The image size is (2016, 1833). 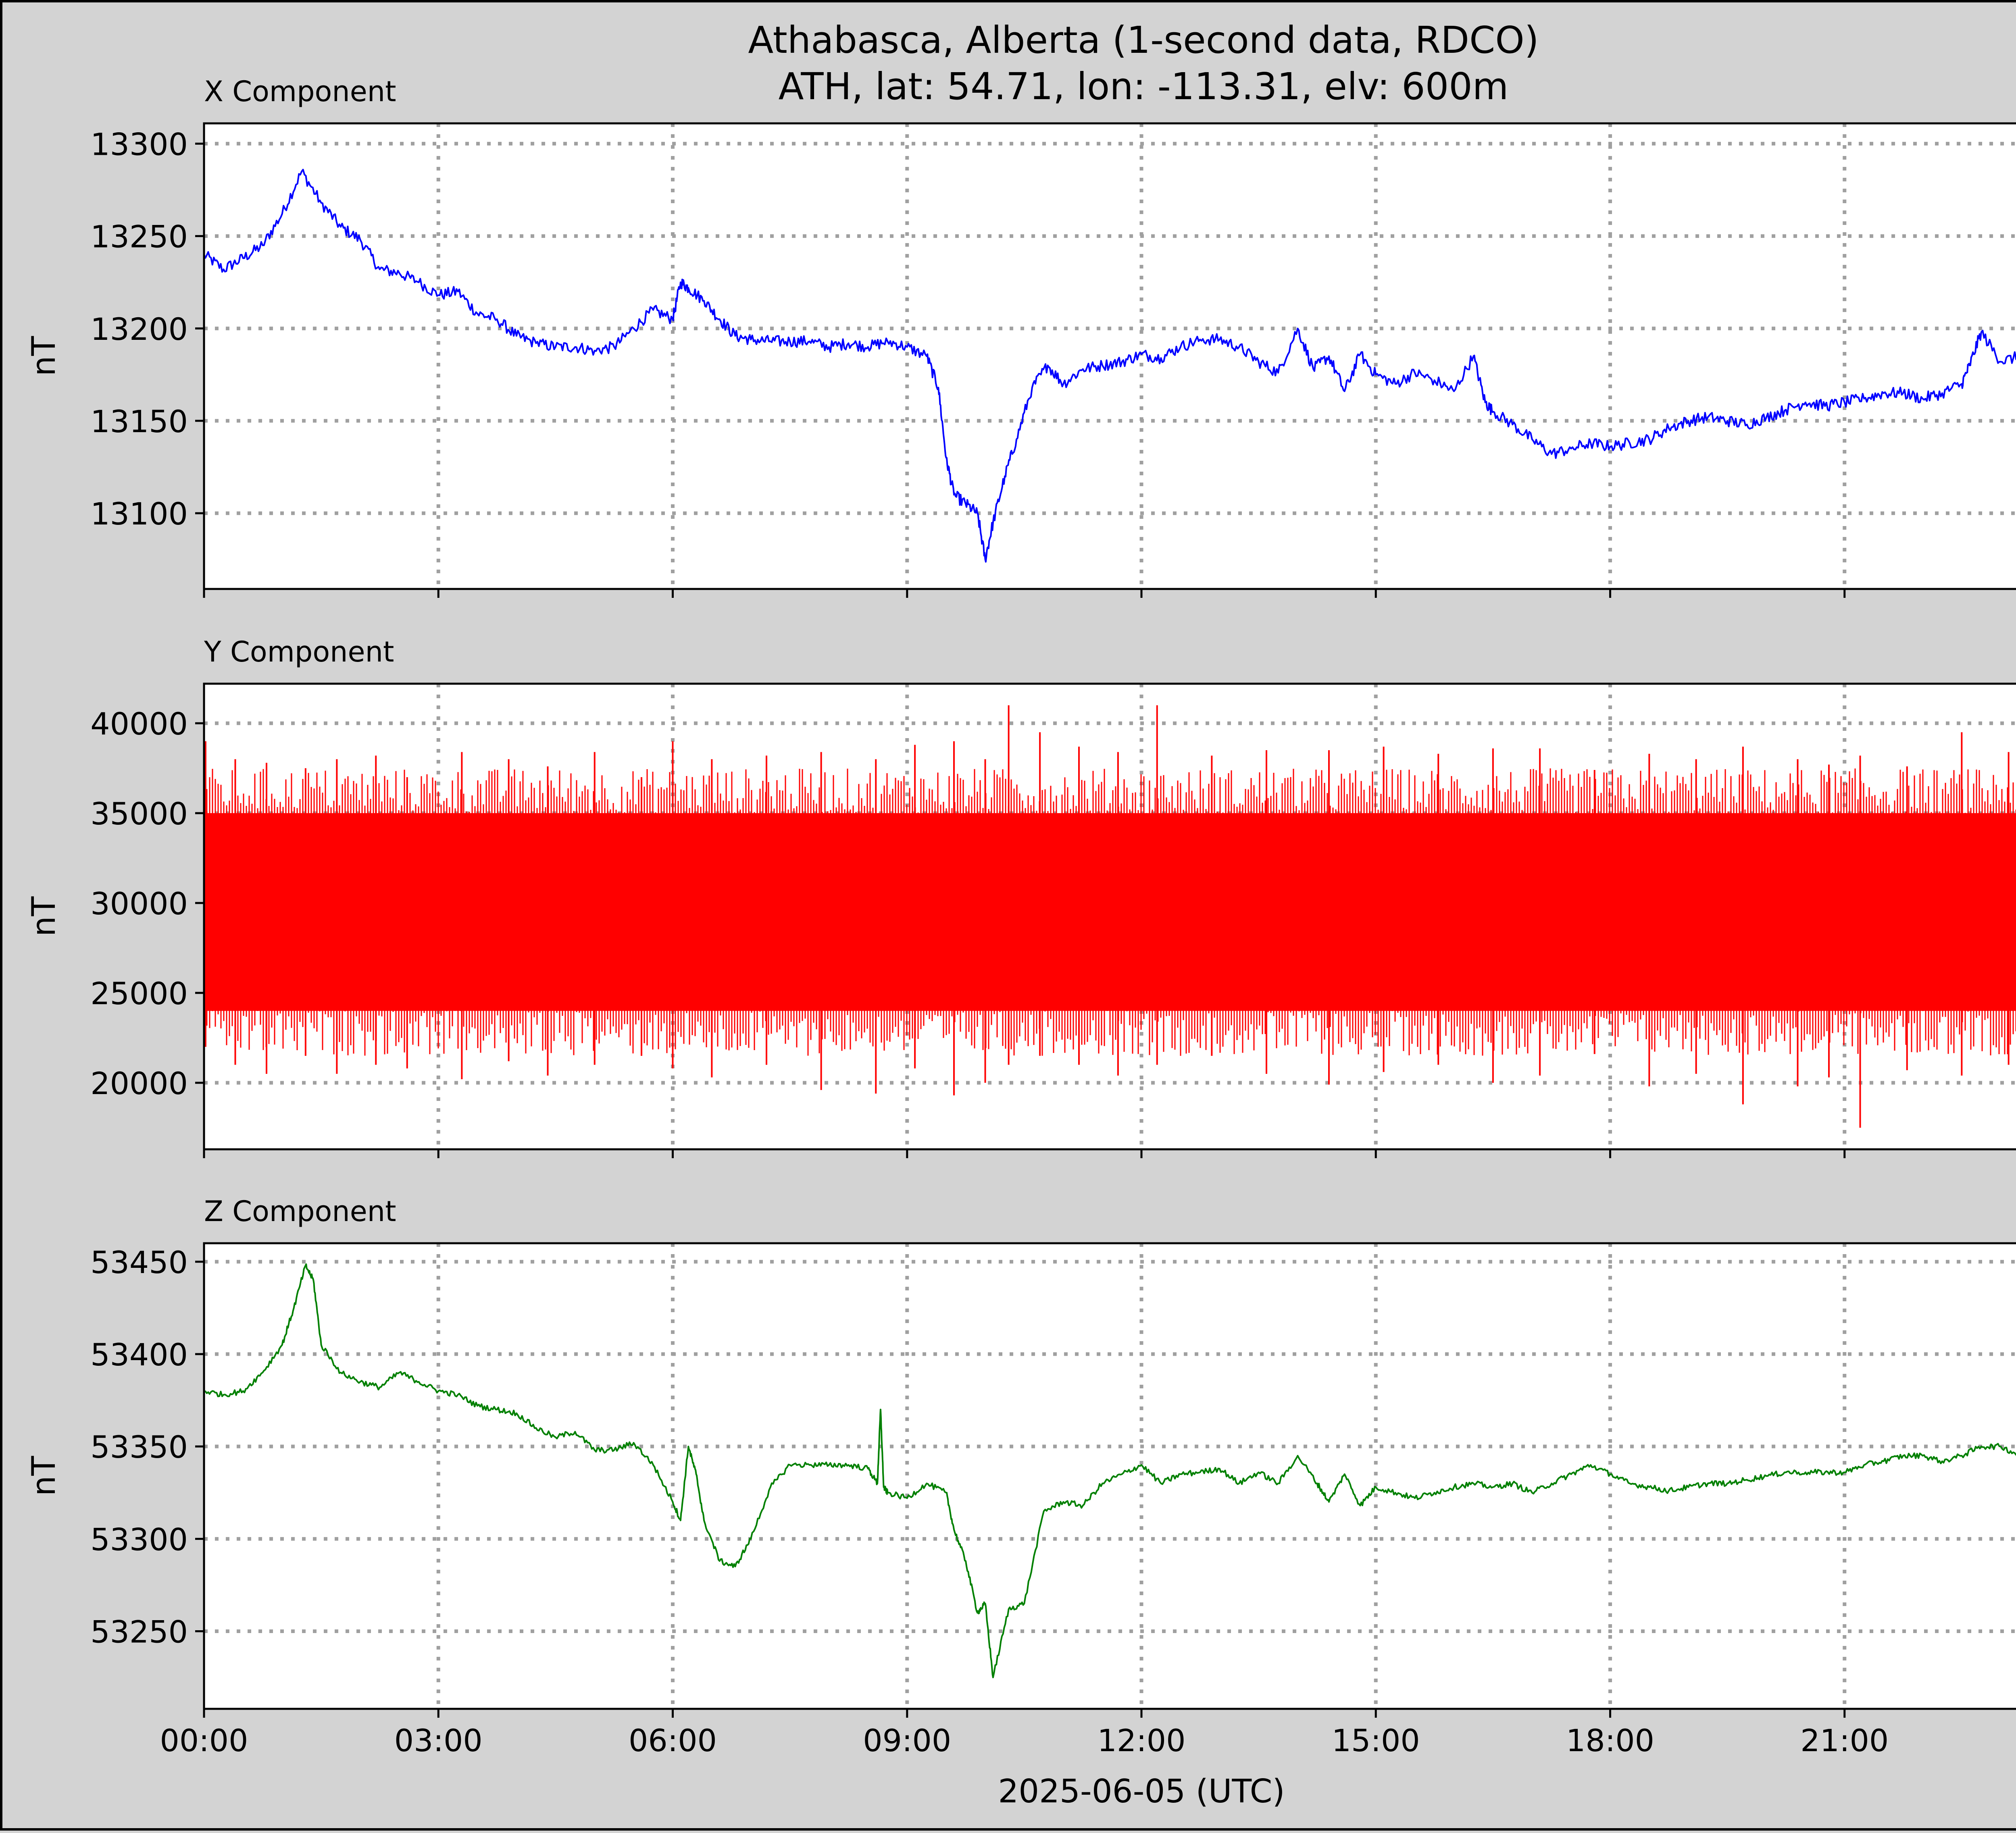 What do you see at coordinates (299, 651) in the screenshot?
I see `panel-title: Y Component` at bounding box center [299, 651].